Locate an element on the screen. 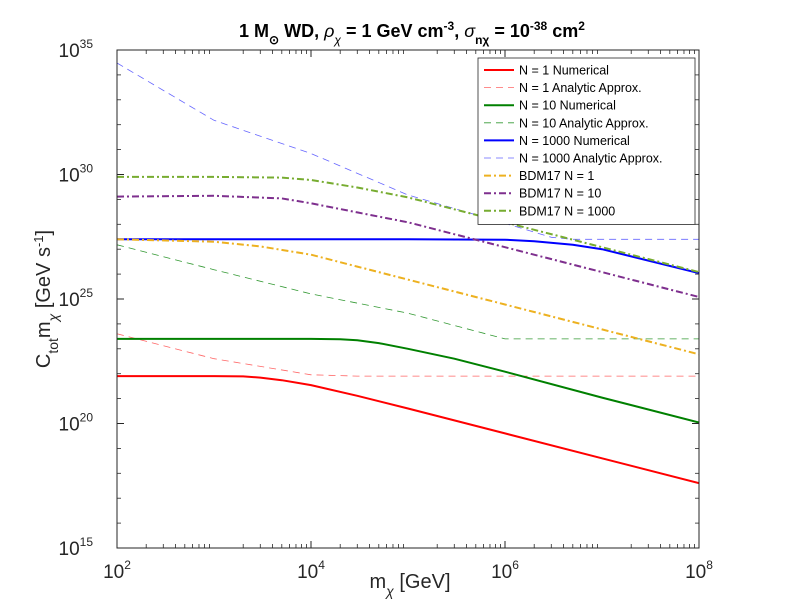  title-part-0: 1 M is located at coordinates (254, 31).